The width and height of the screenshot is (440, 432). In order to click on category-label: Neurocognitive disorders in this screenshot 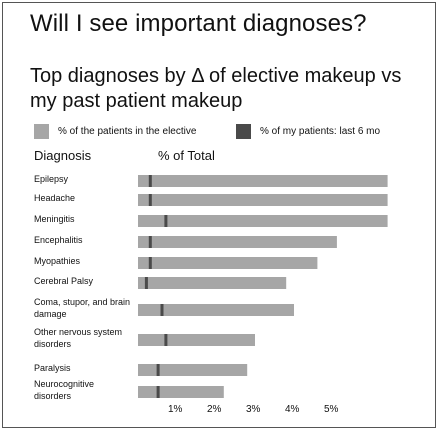, I will do `click(64, 390)`.